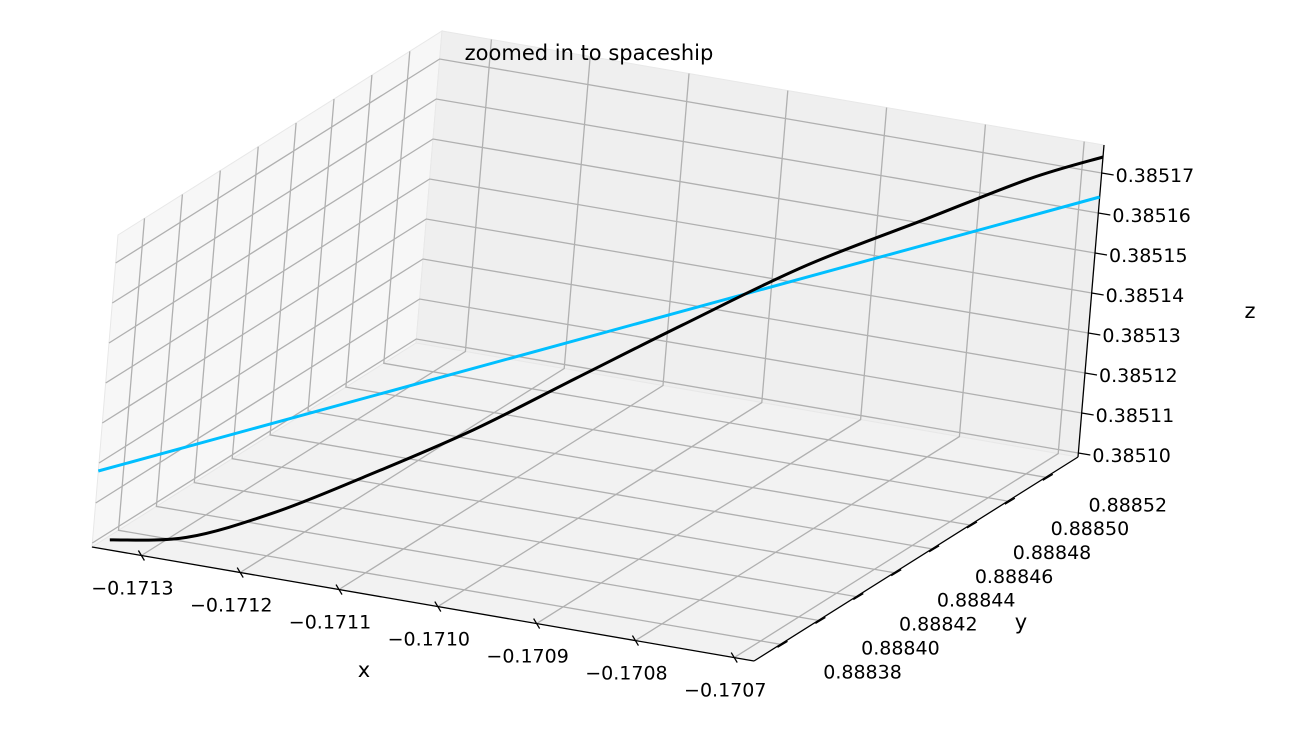 Image resolution: width=1312 pixels, height=749 pixels. What do you see at coordinates (132, 589) in the screenshot?
I see `x-tick-label: −0.1713` at bounding box center [132, 589].